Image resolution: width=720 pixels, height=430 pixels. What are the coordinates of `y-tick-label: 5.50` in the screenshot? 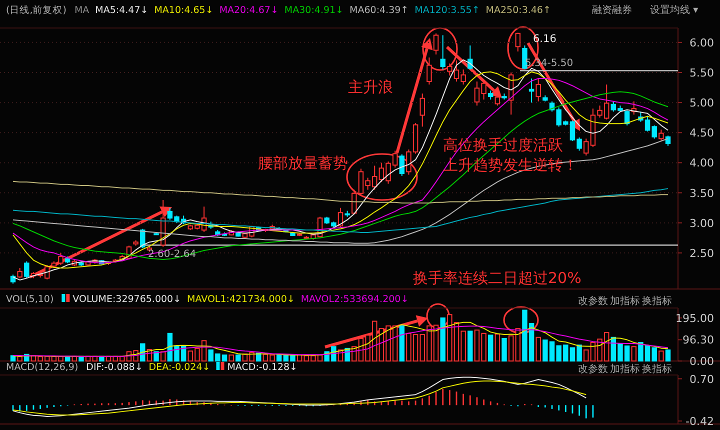 It's located at (702, 73).